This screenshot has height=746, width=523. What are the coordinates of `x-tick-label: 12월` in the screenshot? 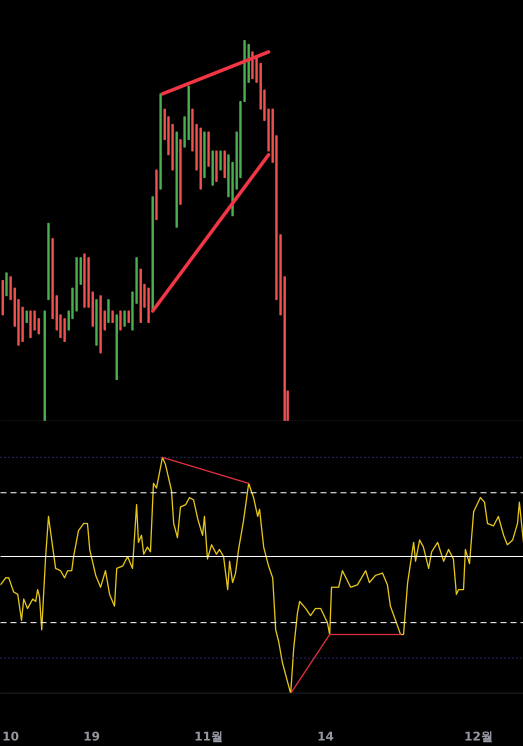 It's located at (478, 737).